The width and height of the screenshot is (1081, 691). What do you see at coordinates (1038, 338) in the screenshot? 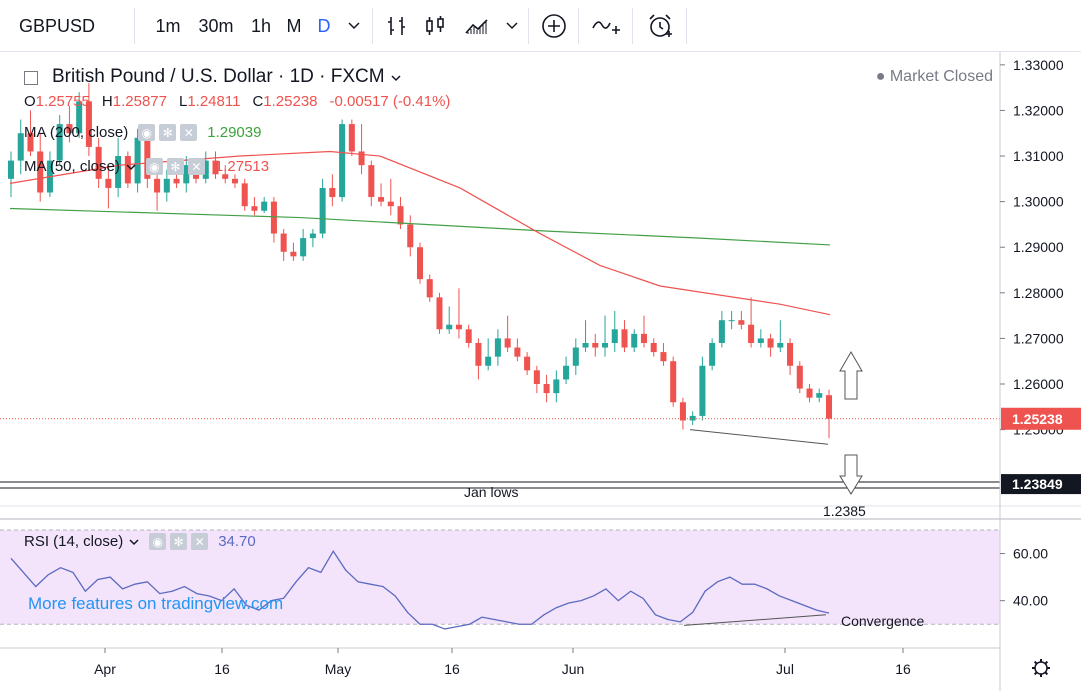
I see `y-tick-label: 1.27000` at bounding box center [1038, 338].